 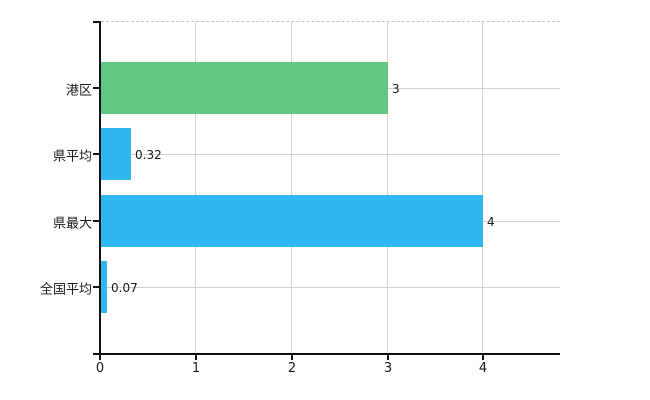 What do you see at coordinates (72, 224) in the screenshot?
I see `category-label: 県最大` at bounding box center [72, 224].